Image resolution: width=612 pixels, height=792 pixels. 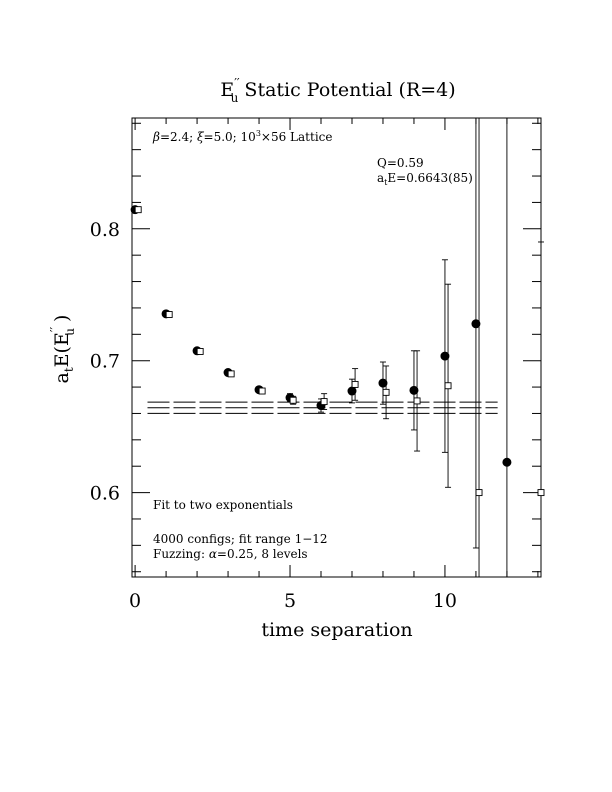 What do you see at coordinates (62, 349) in the screenshot?
I see `y-axis-label: atE(E′′u )` at bounding box center [62, 349].